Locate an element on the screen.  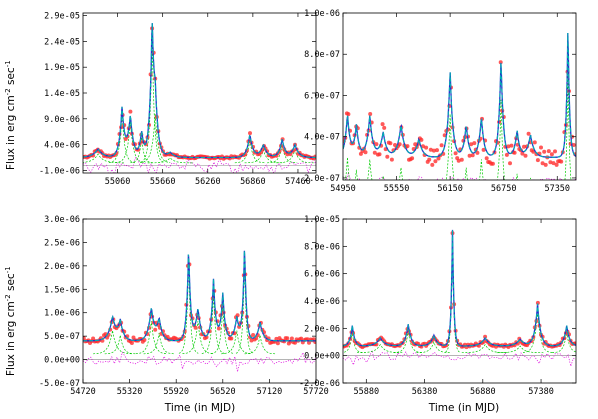
xtick-label: 57350 is located at coordinates (557, 189).